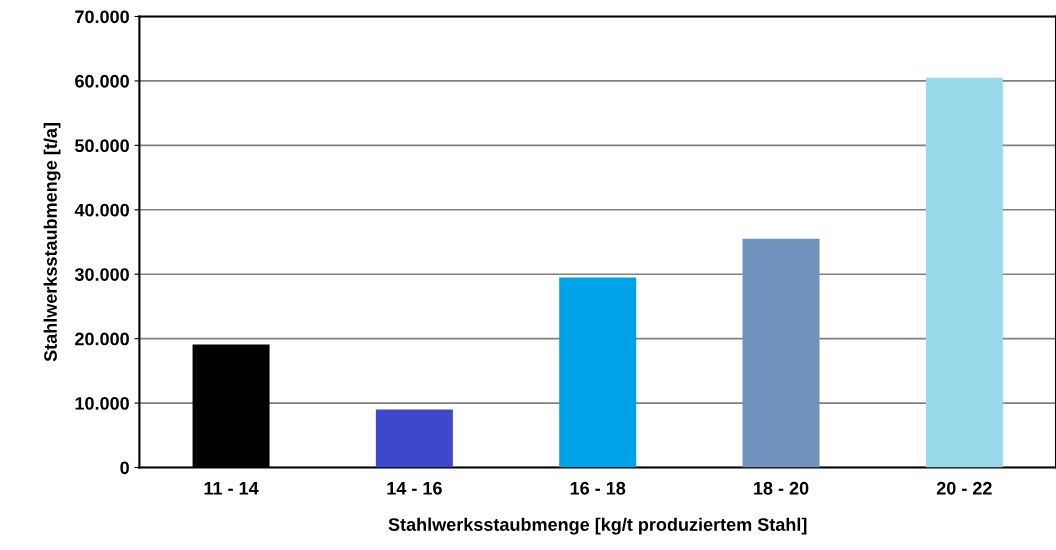  Describe the element at coordinates (102, 81) in the screenshot. I see `y-tick-label: 60.000` at that location.